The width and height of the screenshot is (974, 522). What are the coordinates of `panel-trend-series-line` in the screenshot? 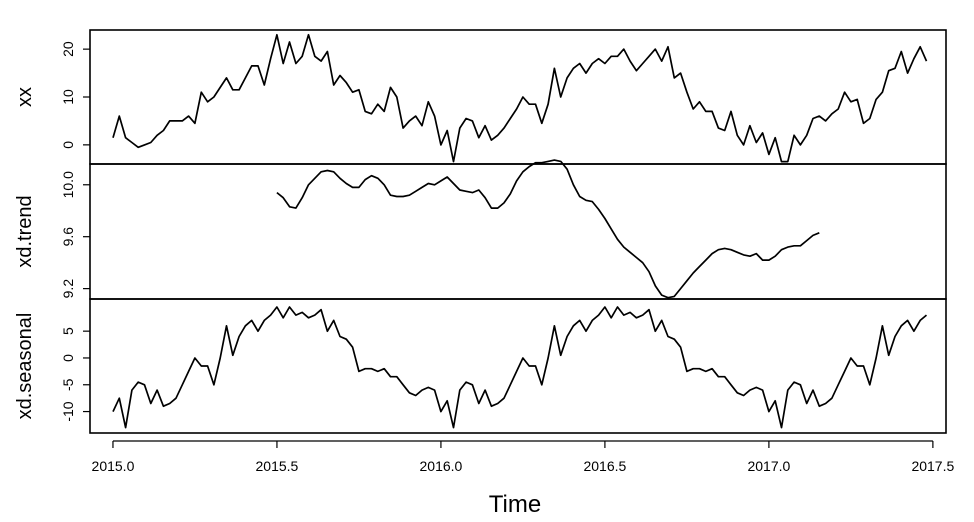 It's located at (548, 229).